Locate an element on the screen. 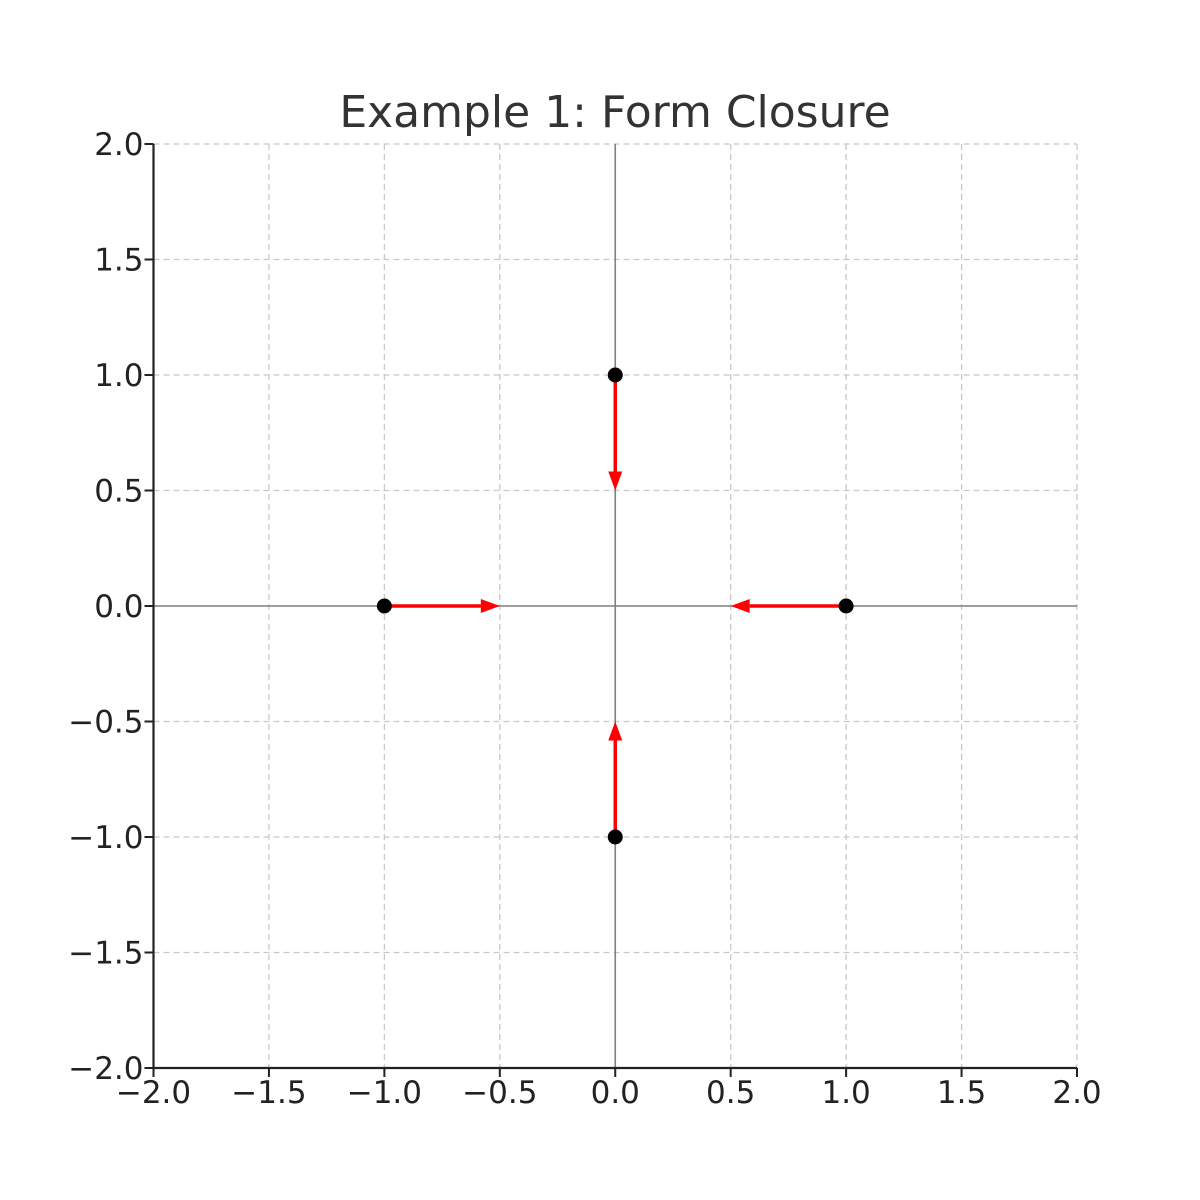 The width and height of the screenshot is (1200, 1200). y-tick-label: −2.0 is located at coordinates (105, 1069).